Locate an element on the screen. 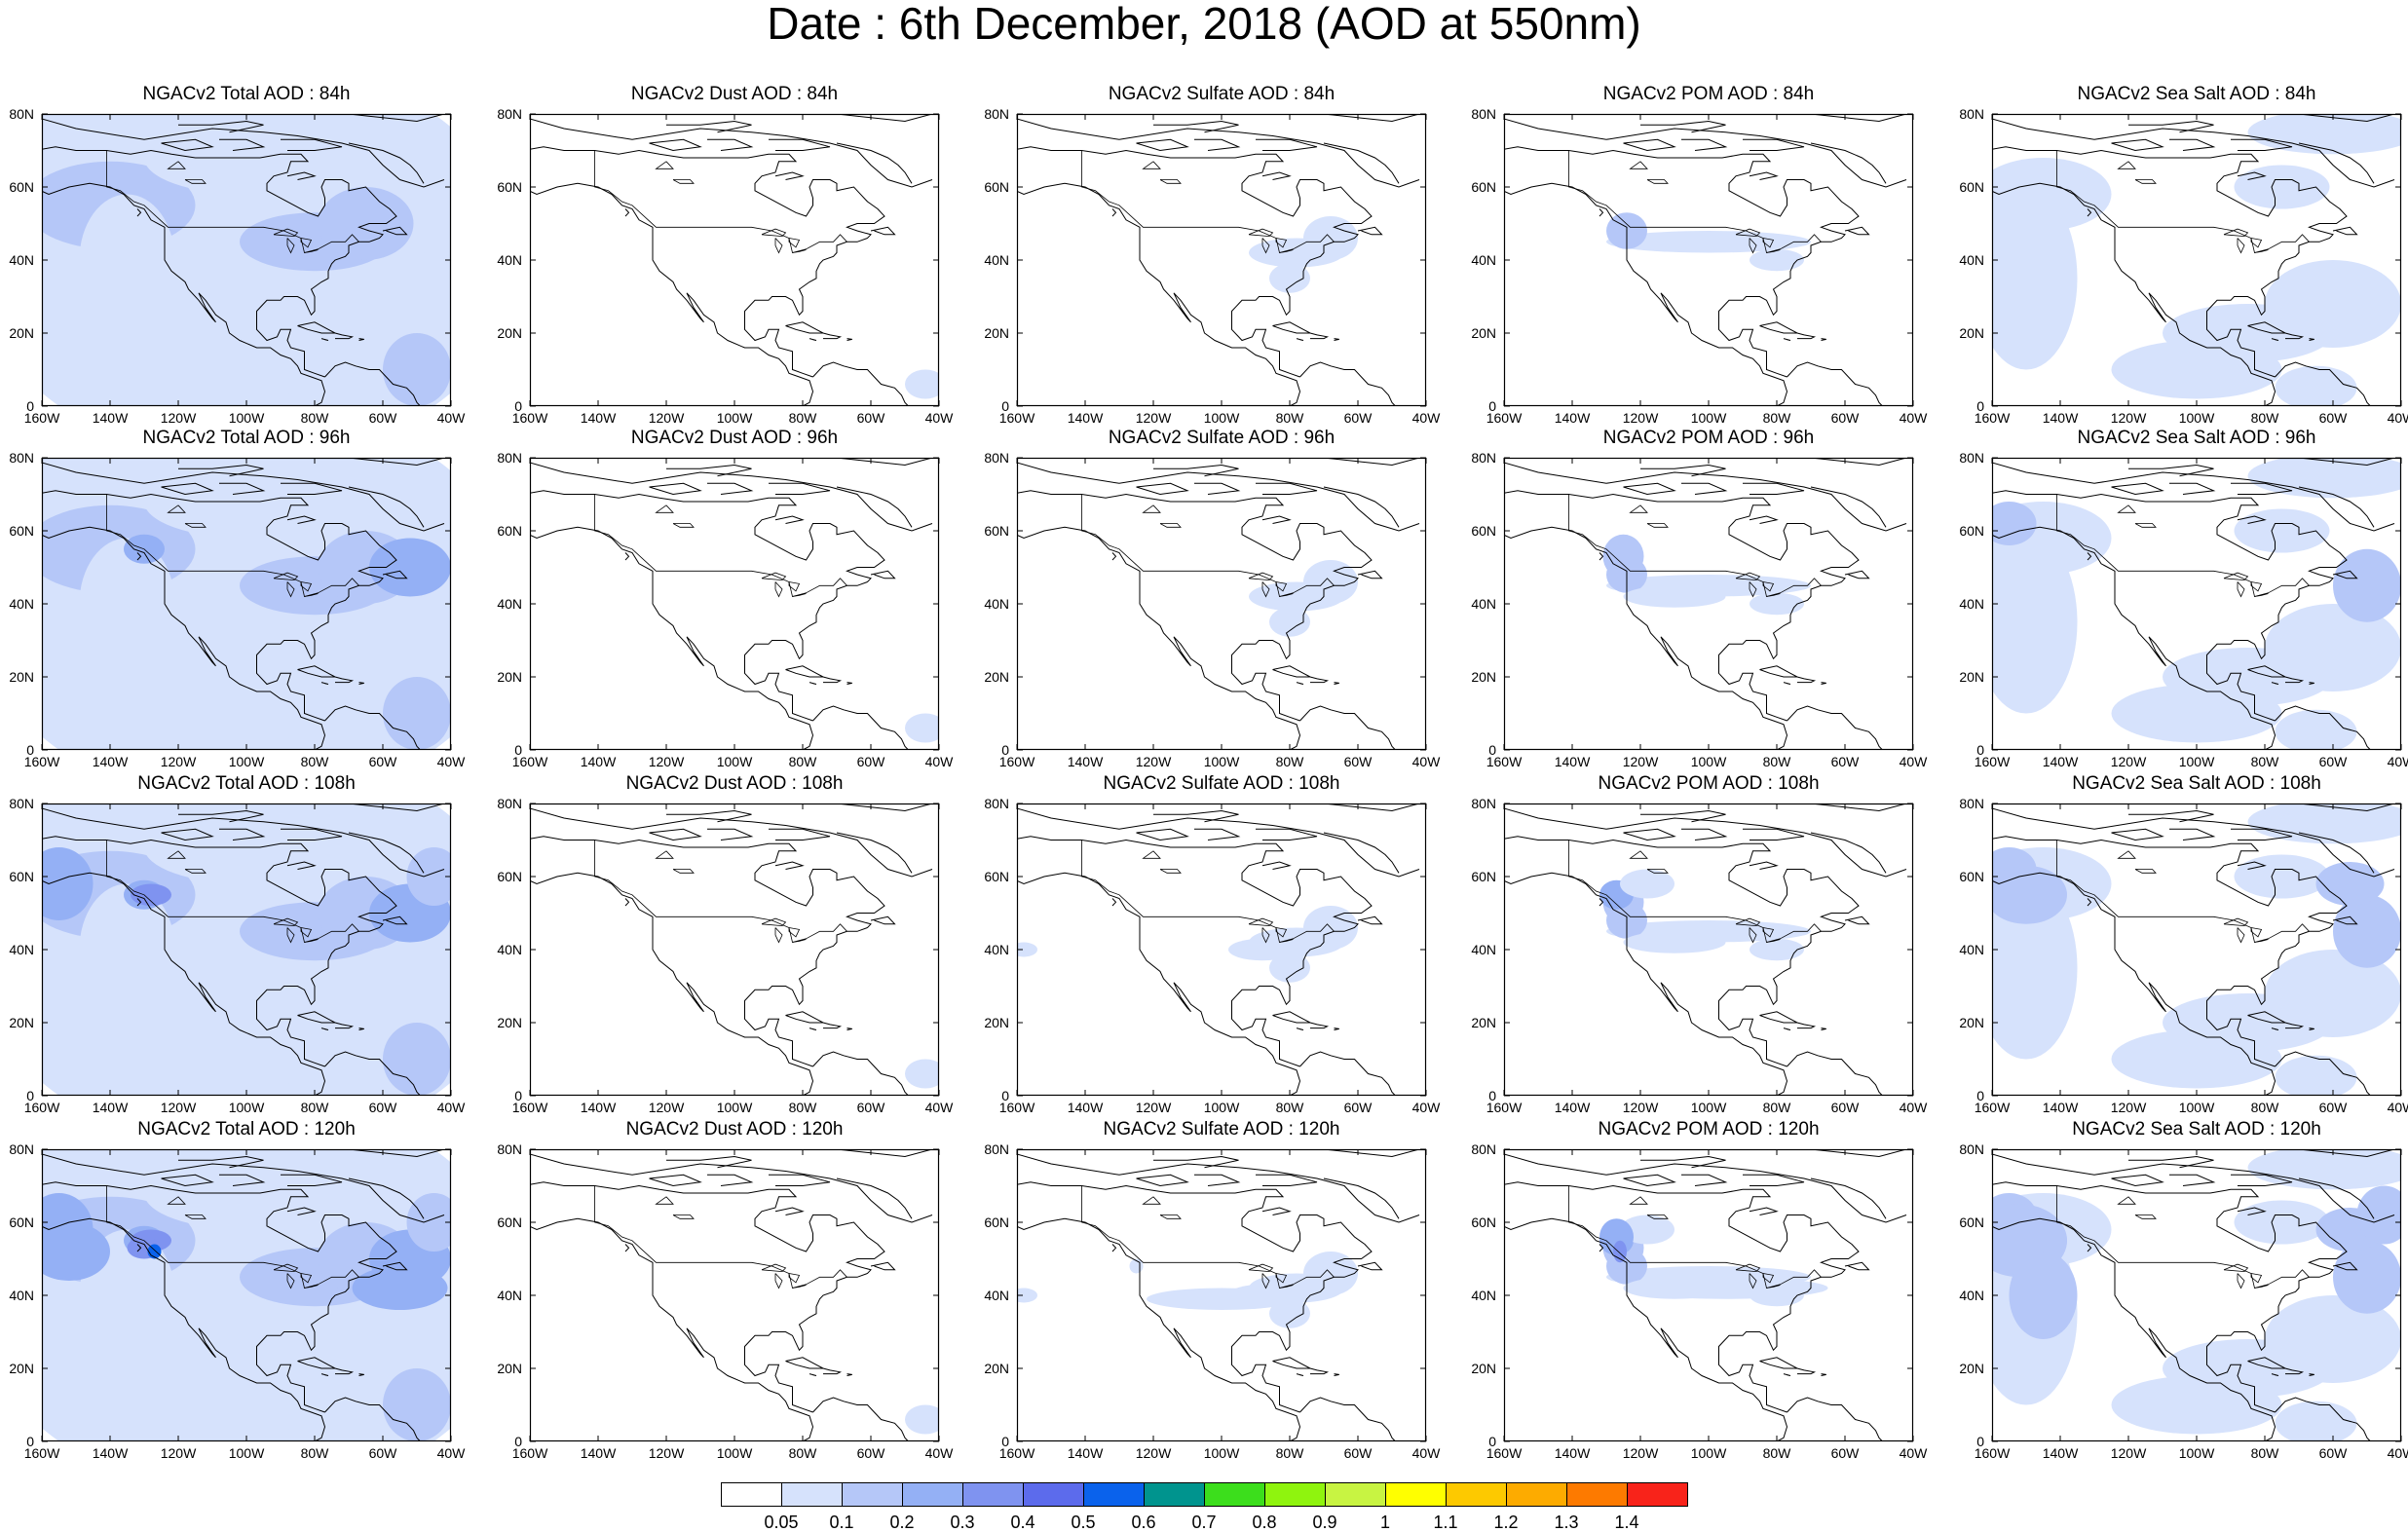 Image resolution: width=2408 pixels, height=1532 pixels. panel-title: NGACv2 Dust AOD : 84h is located at coordinates (734, 95).